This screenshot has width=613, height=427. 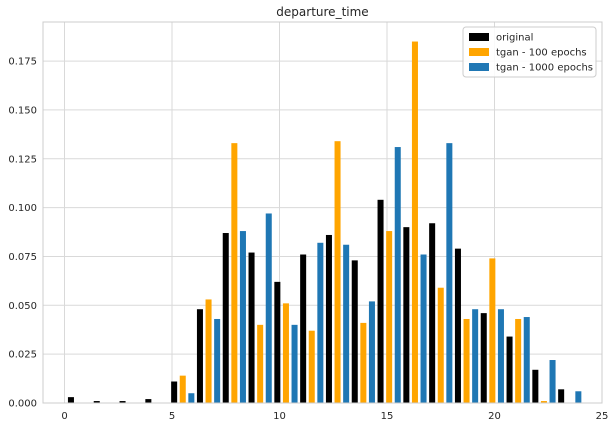 I want to click on x-tick-label: 25, so click(x=602, y=416).